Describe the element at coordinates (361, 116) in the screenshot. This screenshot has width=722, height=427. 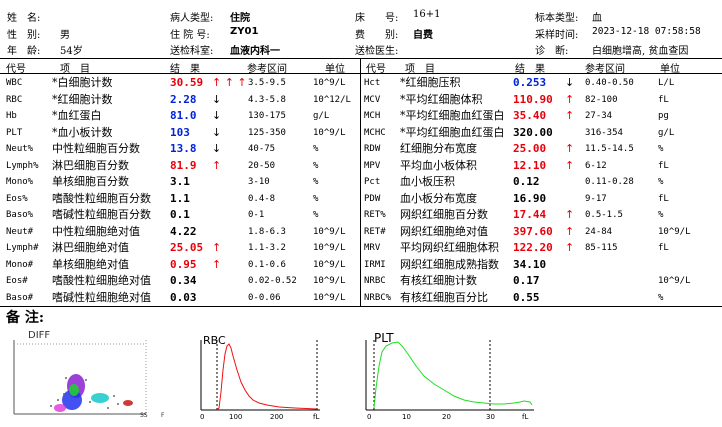
I see `table-row: Hb *血红蛋白 81.0 ↓ 130-175 g/L` at that location.